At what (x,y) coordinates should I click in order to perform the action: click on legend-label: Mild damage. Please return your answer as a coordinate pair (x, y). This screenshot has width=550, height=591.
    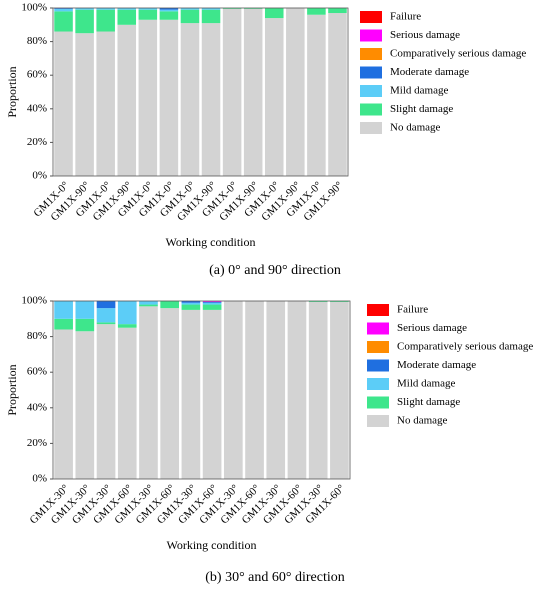
    Looking at the image, I should click on (419, 91).